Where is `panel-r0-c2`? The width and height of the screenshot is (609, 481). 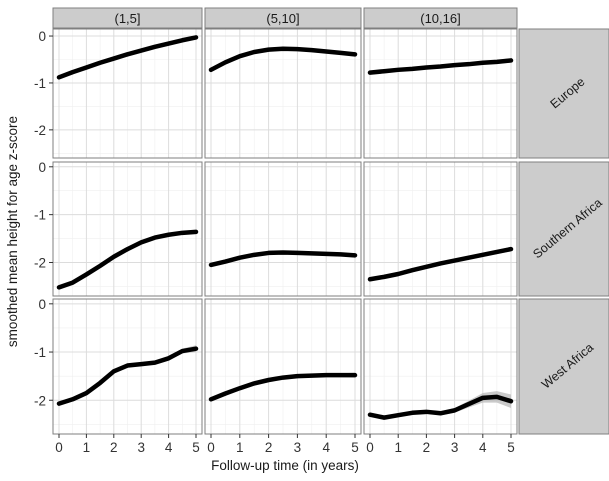
panel-r0-c2 is located at coordinates (440, 93).